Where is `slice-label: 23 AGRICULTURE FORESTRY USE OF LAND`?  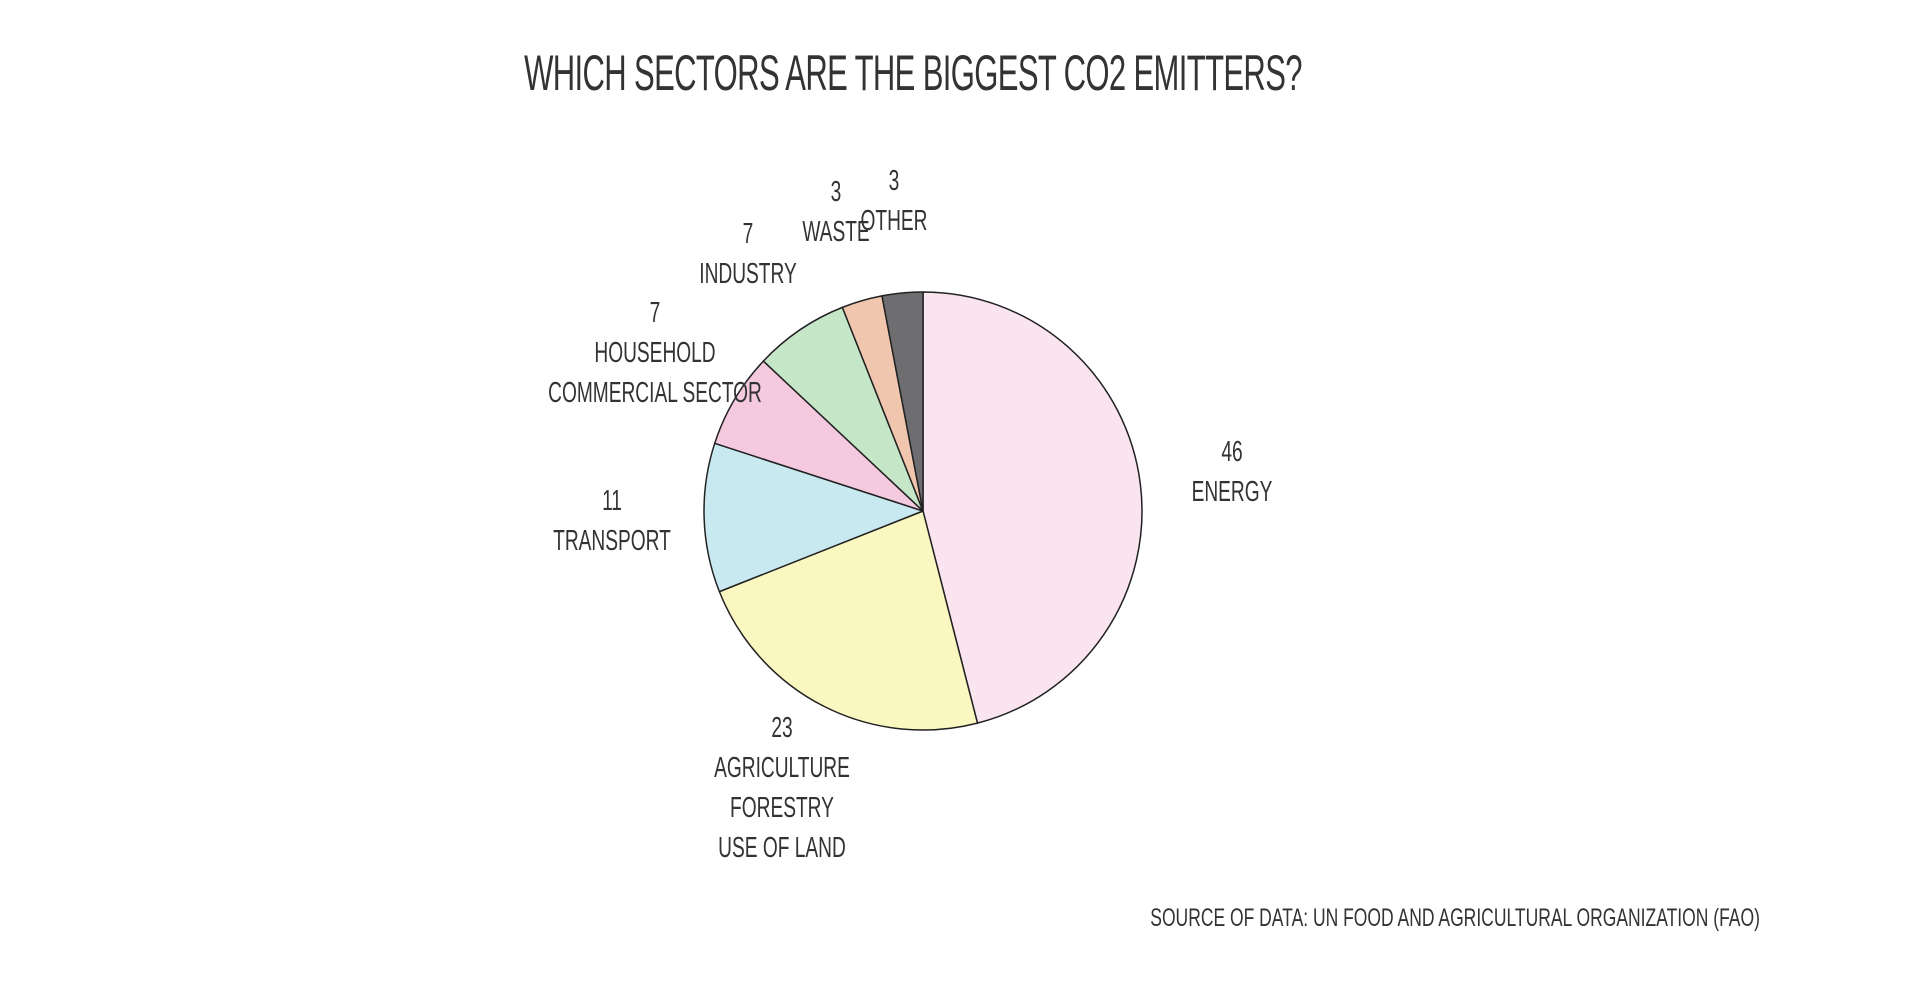 slice-label: 23 AGRICULTURE FORESTRY USE OF LAND is located at coordinates (782, 788).